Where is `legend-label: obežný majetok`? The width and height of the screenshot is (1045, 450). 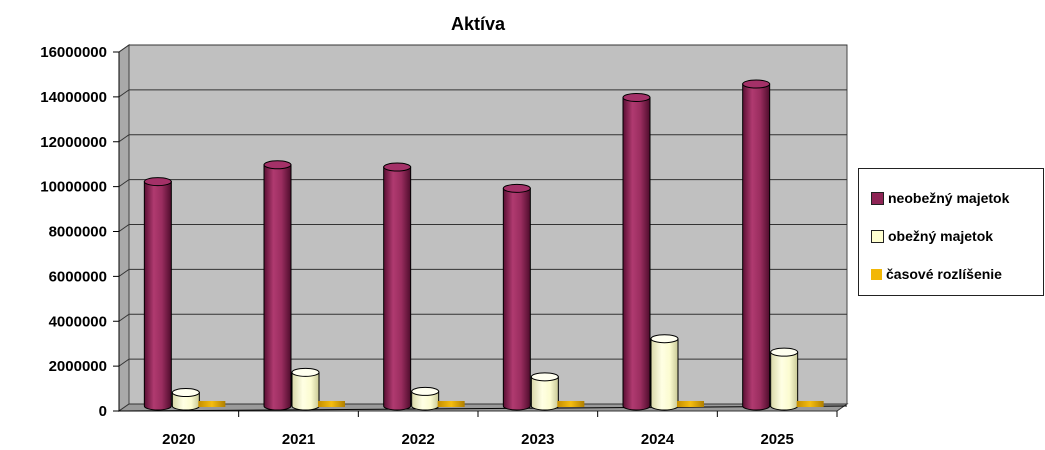 legend-label: obežný majetok is located at coordinates (941, 236).